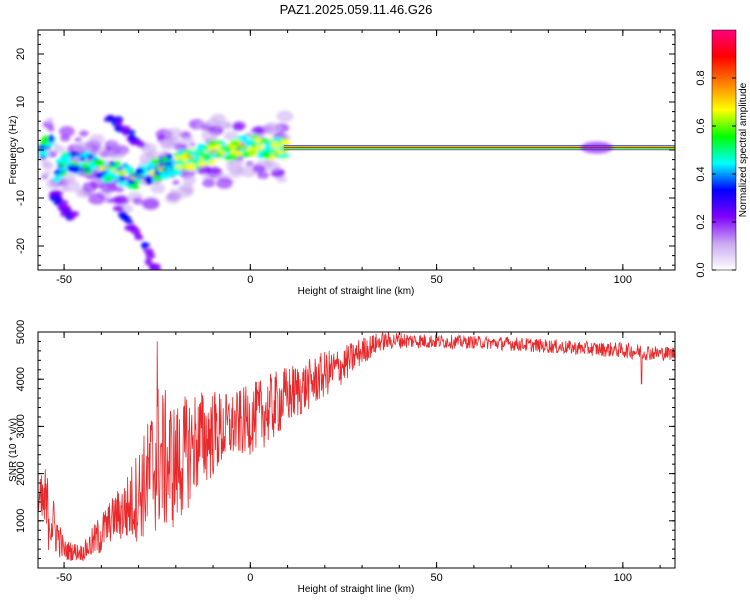 The width and height of the screenshot is (750, 600). What do you see at coordinates (21, 426) in the screenshot?
I see `y-tick-label: 3000` at bounding box center [21, 426].